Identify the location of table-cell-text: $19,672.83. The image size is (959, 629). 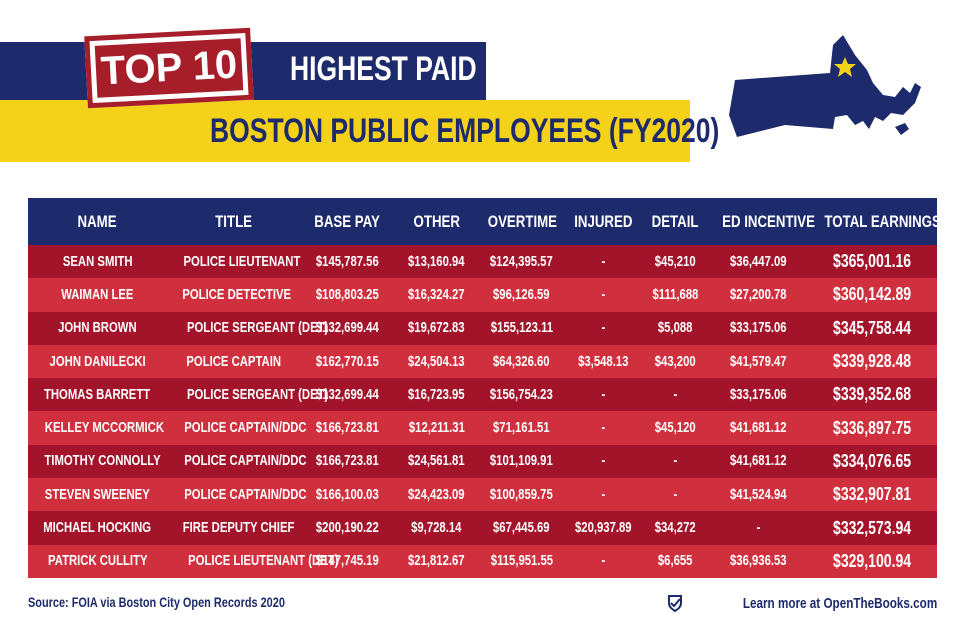
(436, 328).